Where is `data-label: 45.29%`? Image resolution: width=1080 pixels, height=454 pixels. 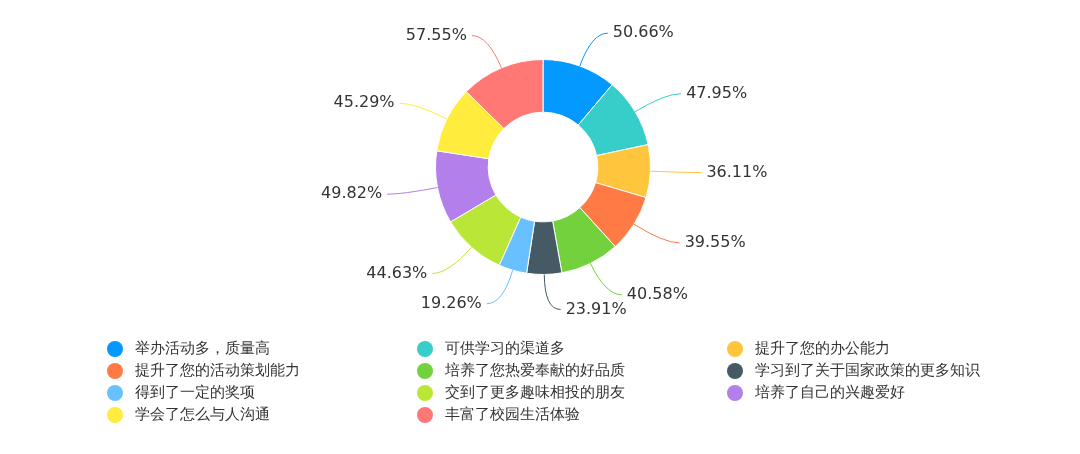 data-label: 45.29% is located at coordinates (364, 102).